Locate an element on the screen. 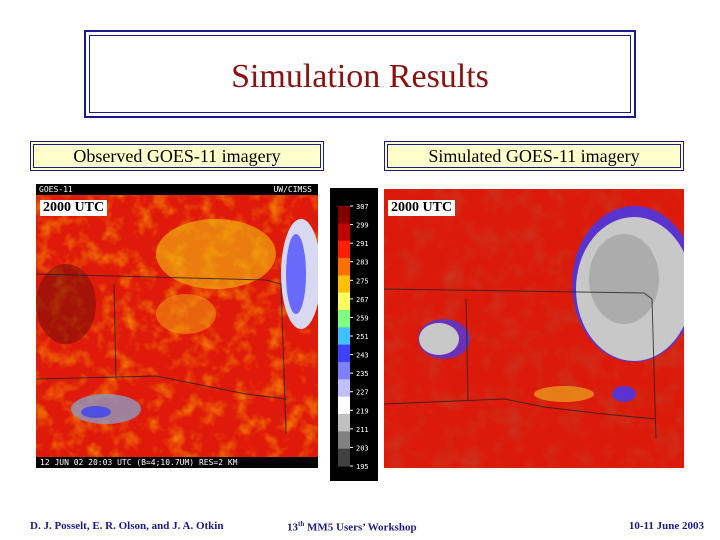 The image size is (720, 540). scale-tick-label: 283 is located at coordinates (362, 263).